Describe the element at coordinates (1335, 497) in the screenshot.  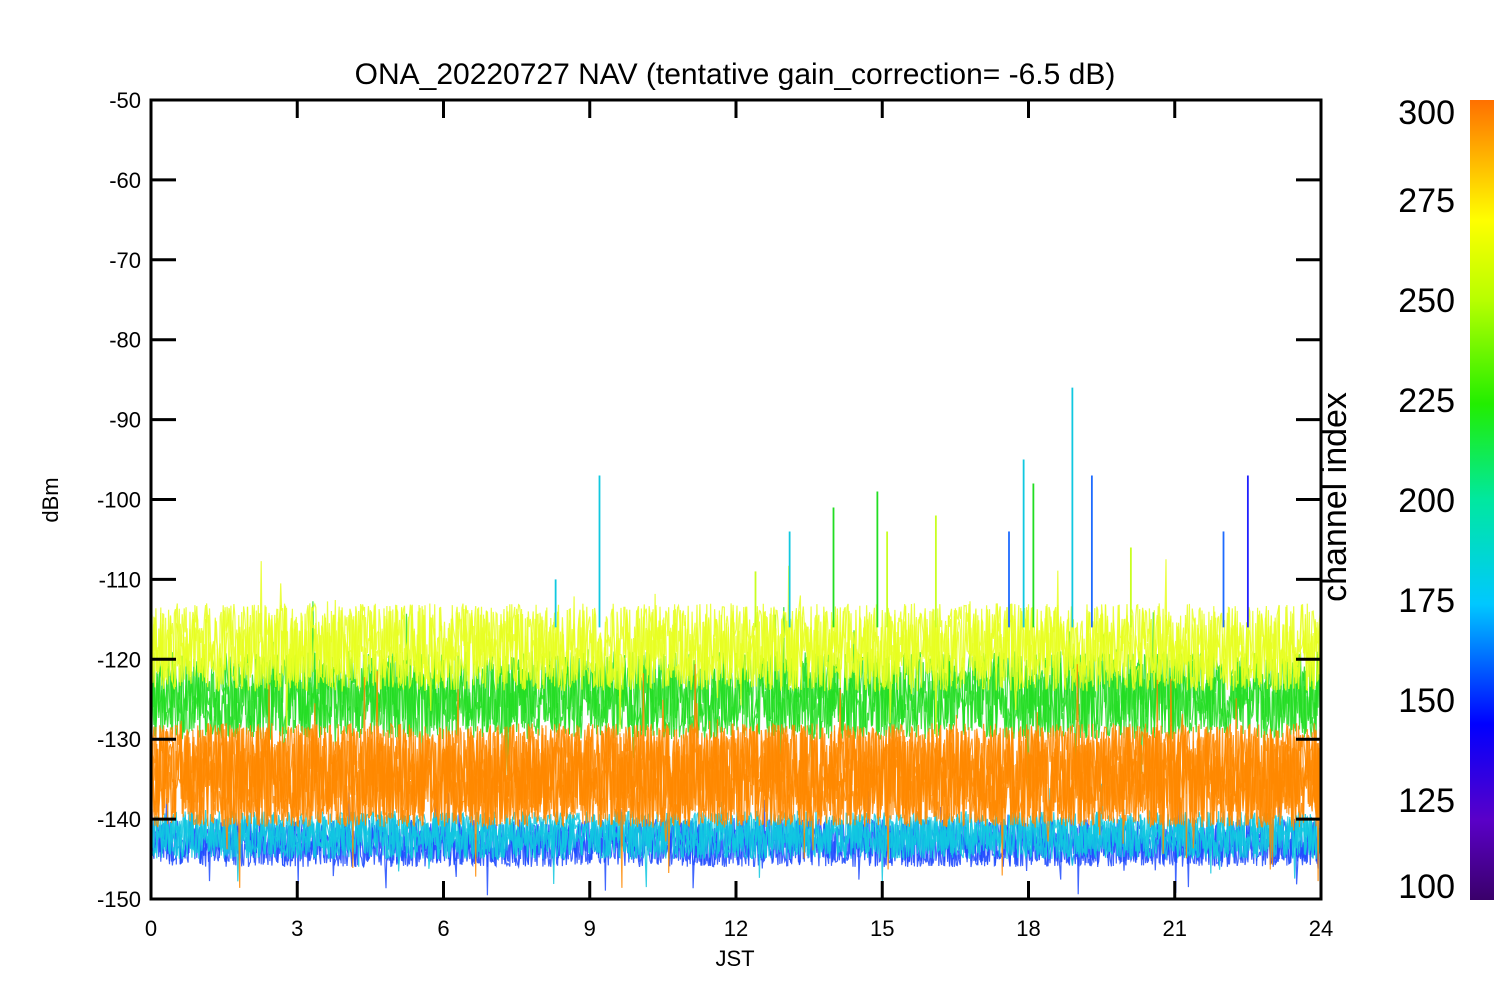
I see `colorbar-title: channel index` at that location.